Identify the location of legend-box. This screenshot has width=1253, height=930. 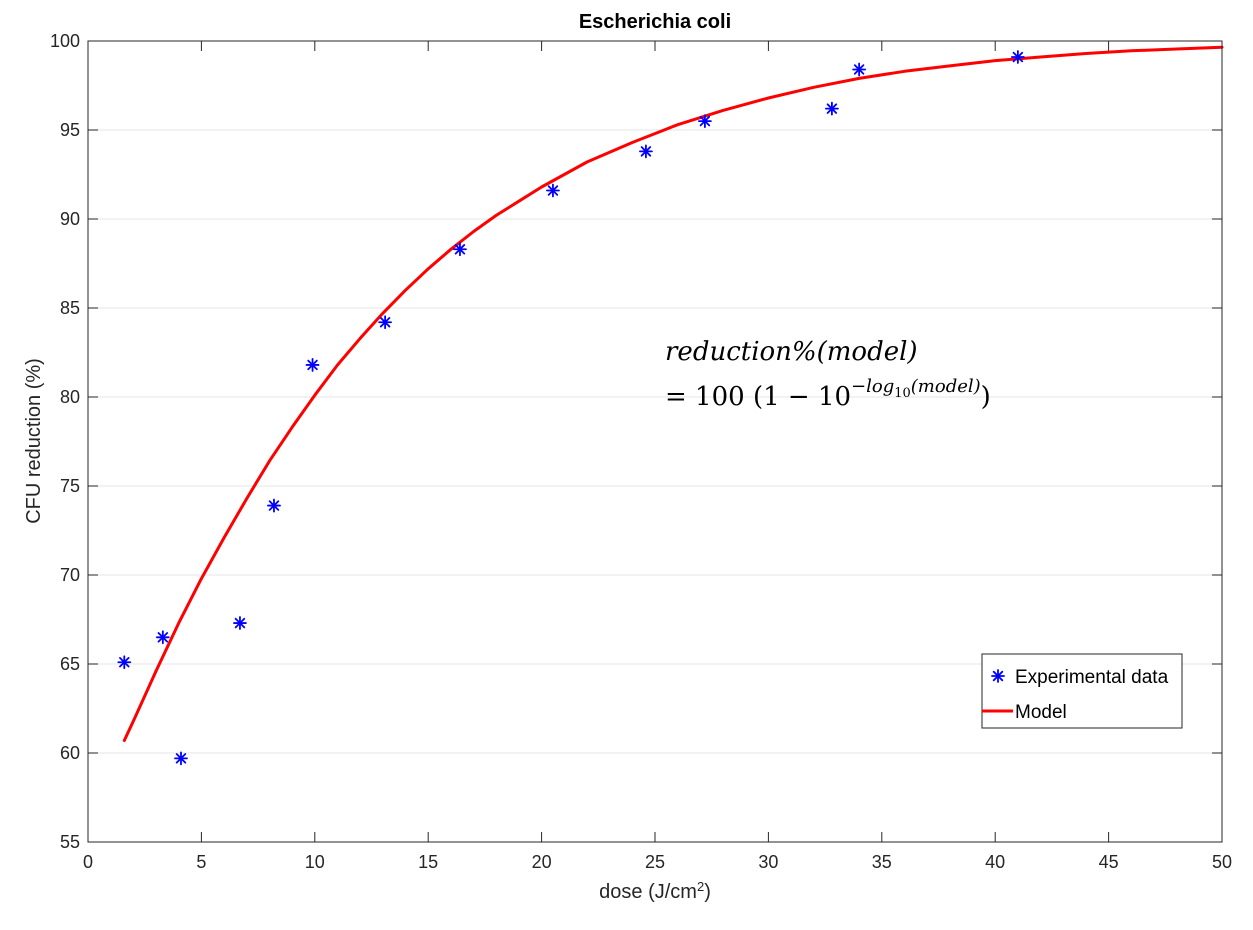
(1082, 691).